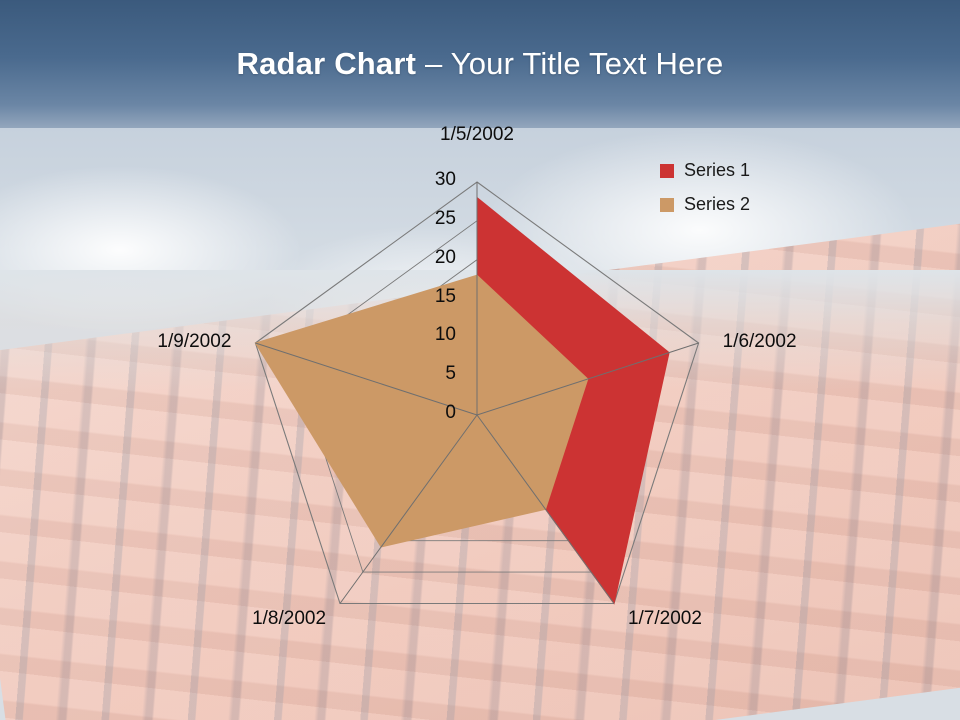 This screenshot has height=720, width=960. I want to click on series-2-swatch-icon, so click(667, 204).